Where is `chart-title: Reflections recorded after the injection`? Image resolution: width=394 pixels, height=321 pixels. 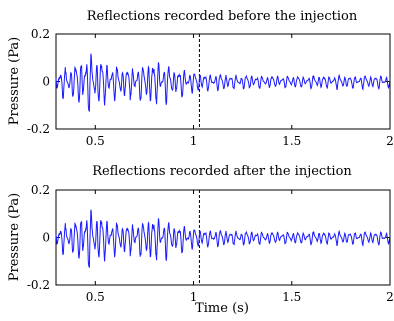 chart-title: Reflections recorded after the injection is located at coordinates (222, 171).